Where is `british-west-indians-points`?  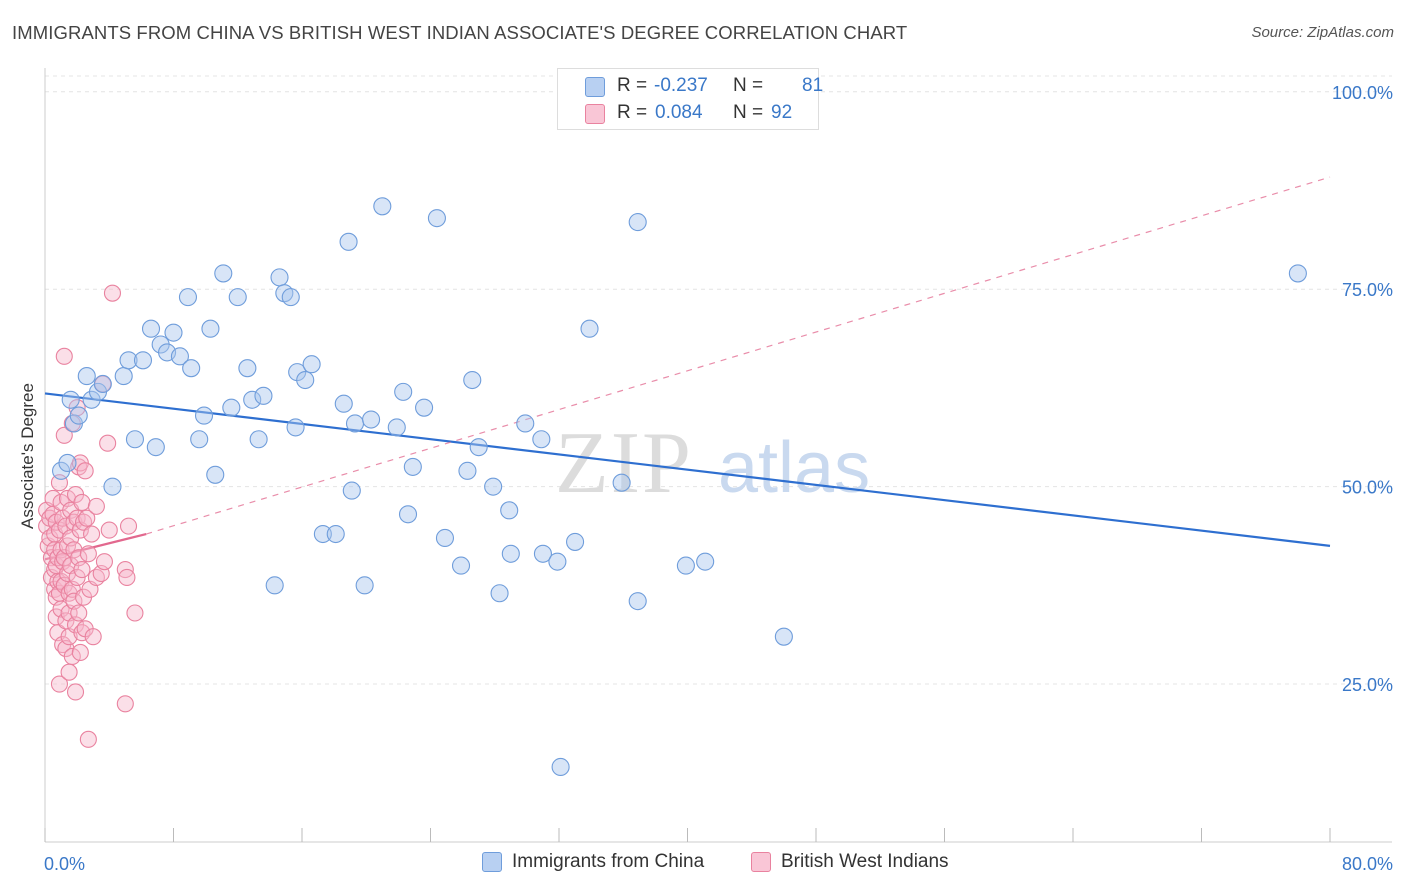 british-west-indians-points is located at coordinates (91, 516).